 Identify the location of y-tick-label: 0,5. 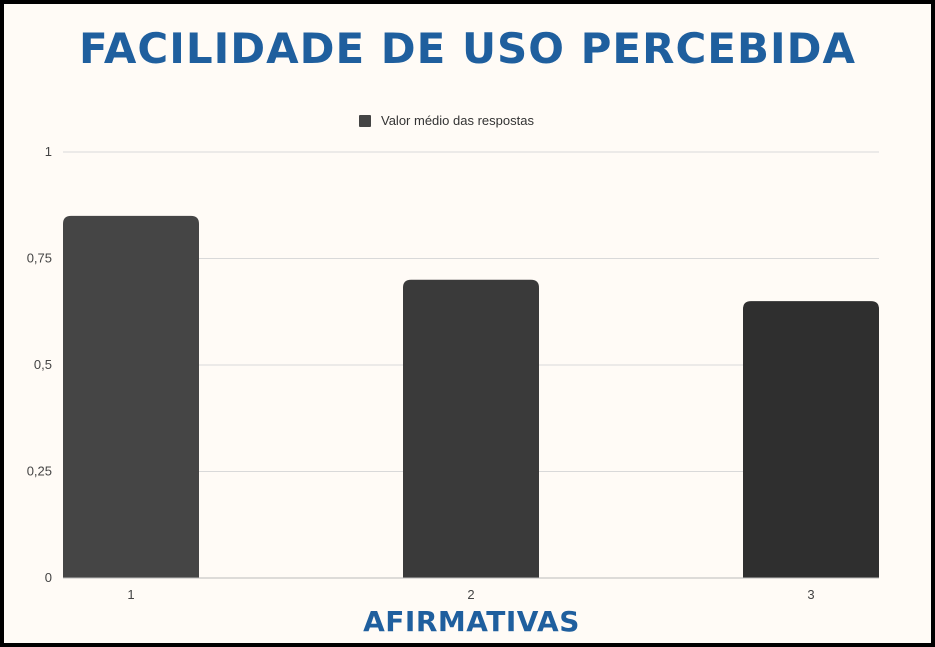
(43, 364).